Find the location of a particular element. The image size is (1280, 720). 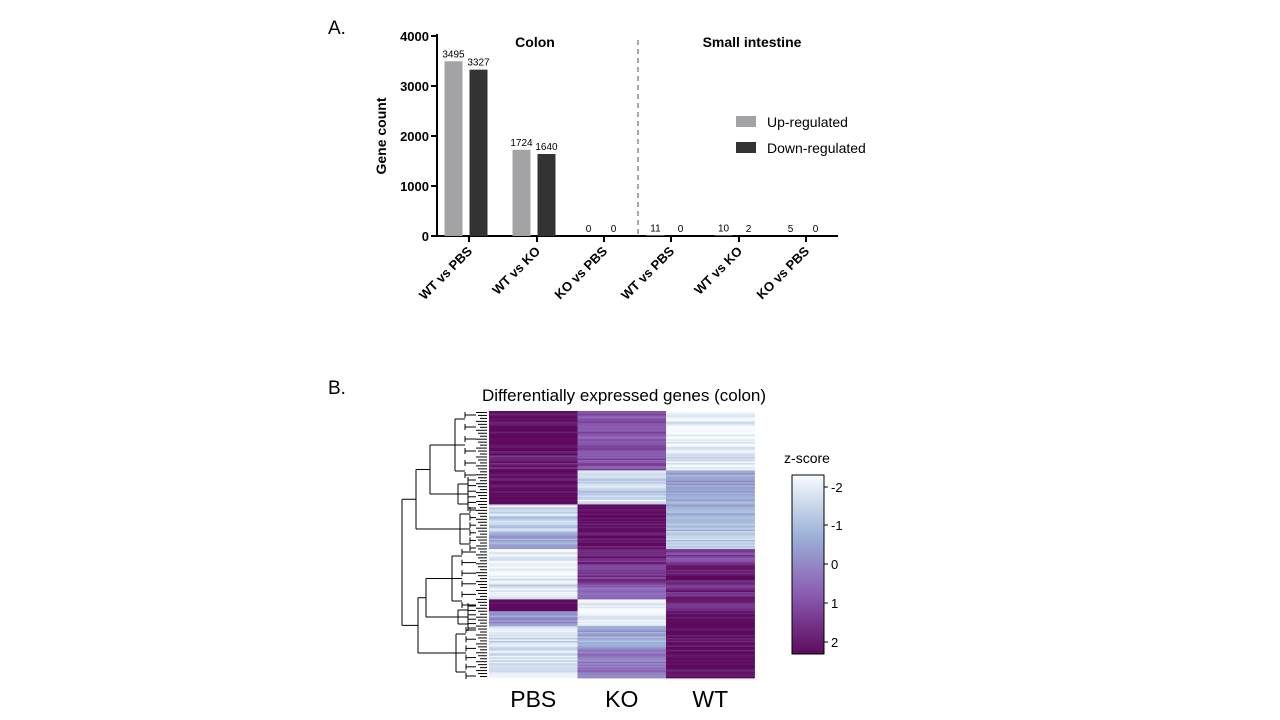

colorbar-tick-label: 2 is located at coordinates (834, 642).